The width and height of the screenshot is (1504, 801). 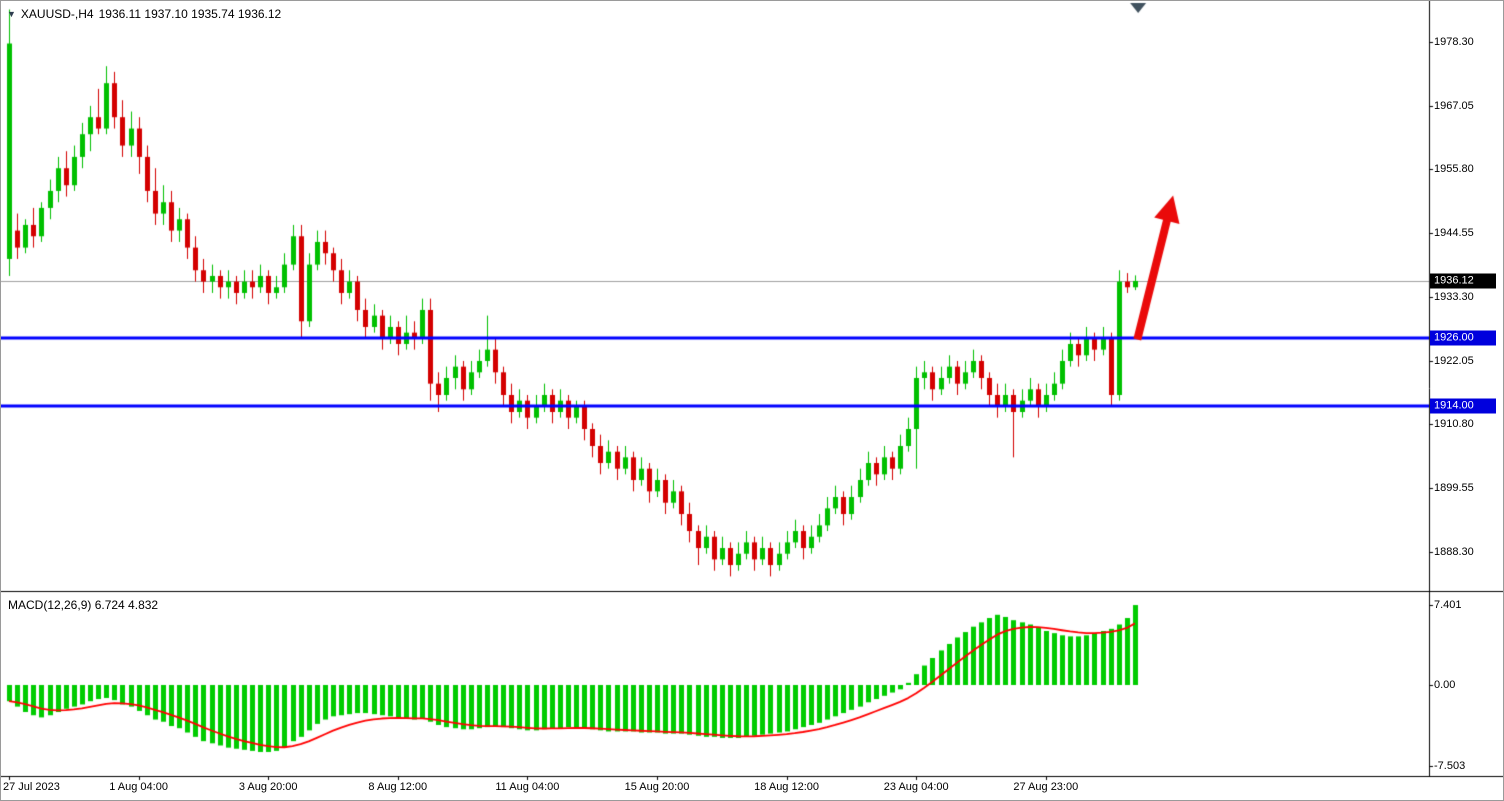 I want to click on time-axis-label: 27 Jul 2023, so click(x=31, y=787).